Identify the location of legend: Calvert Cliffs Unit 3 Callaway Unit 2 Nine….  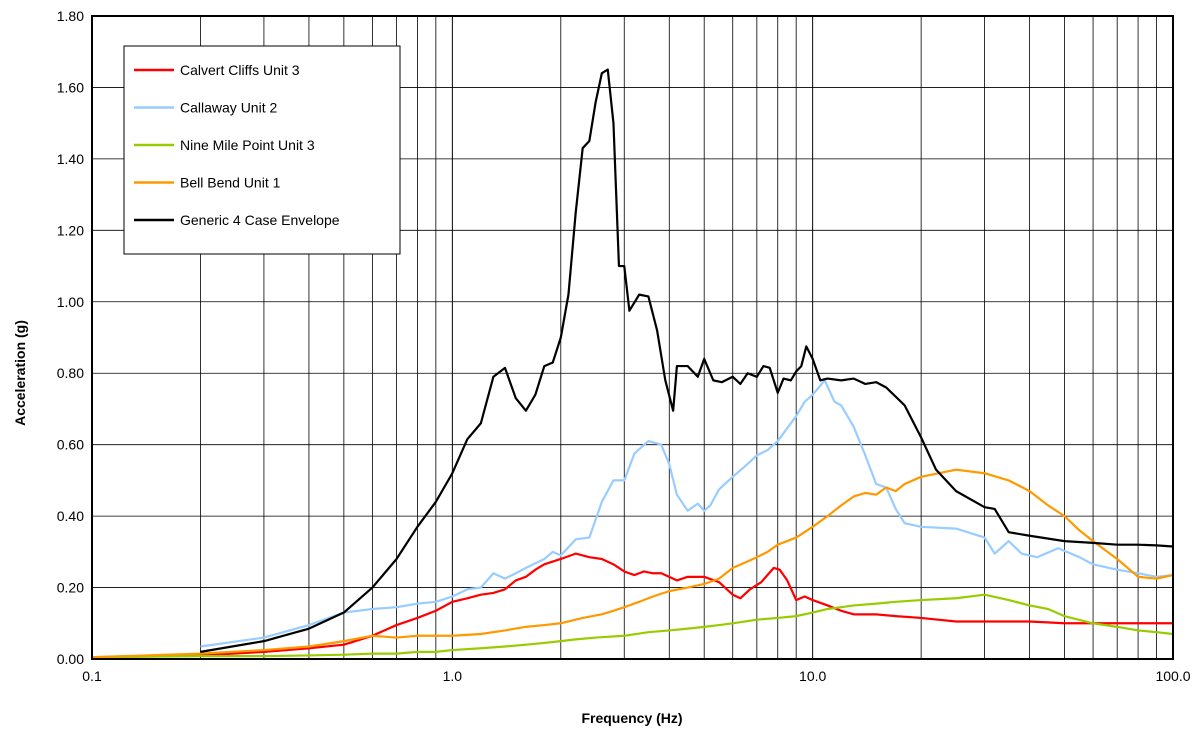
(262, 150).